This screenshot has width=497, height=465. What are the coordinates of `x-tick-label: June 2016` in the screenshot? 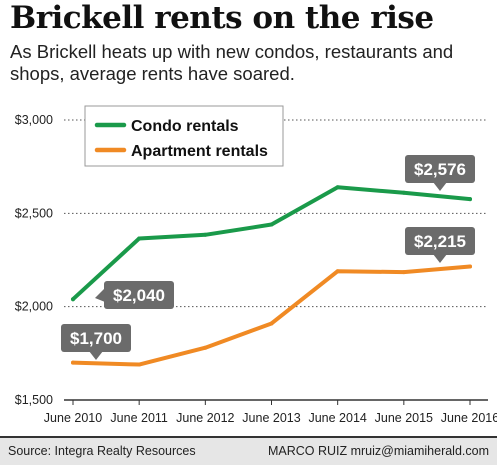 It's located at (469, 418).